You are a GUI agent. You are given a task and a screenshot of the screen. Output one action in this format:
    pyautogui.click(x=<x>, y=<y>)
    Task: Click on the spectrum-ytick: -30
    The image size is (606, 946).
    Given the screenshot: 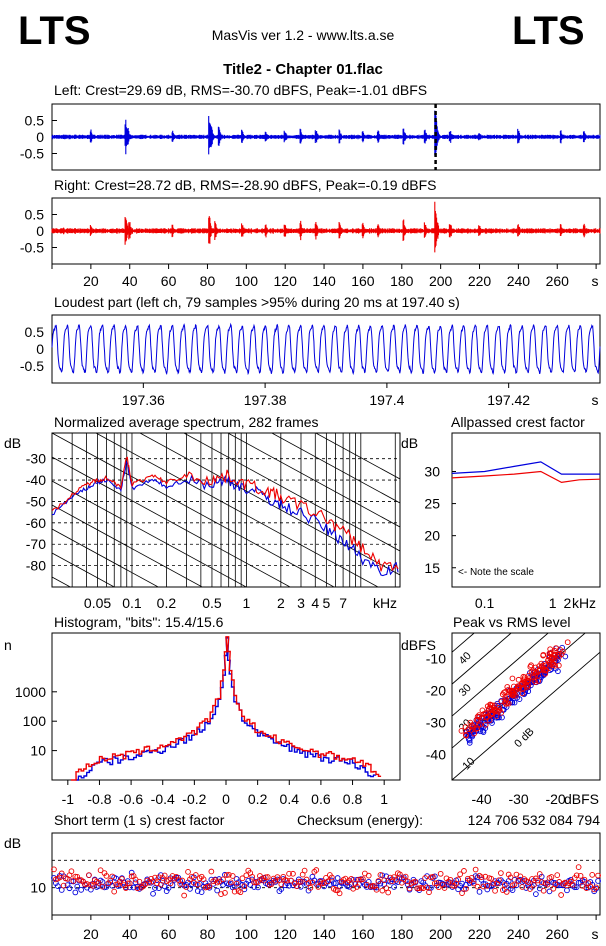 What is the action you would take?
    pyautogui.click(x=36, y=459)
    